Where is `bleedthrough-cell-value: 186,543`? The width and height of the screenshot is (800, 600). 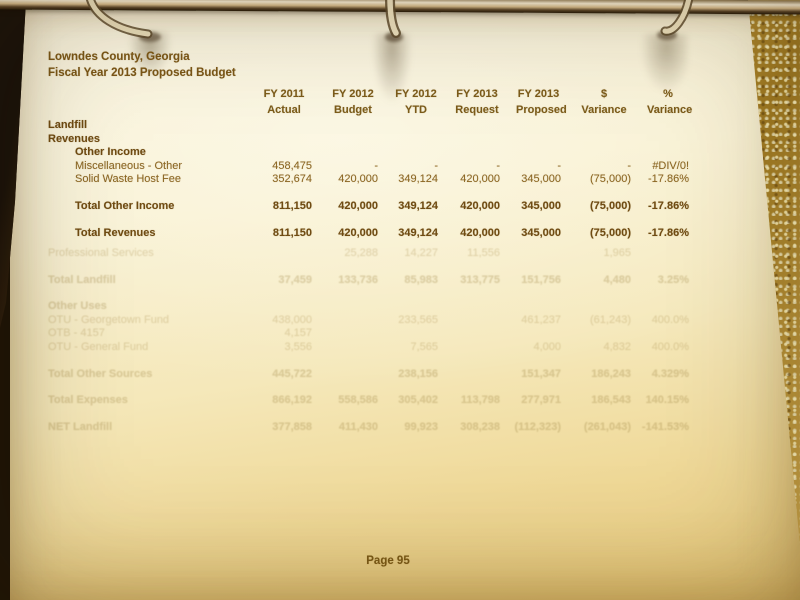 bleedthrough-cell-value: 186,543 is located at coordinates (611, 400).